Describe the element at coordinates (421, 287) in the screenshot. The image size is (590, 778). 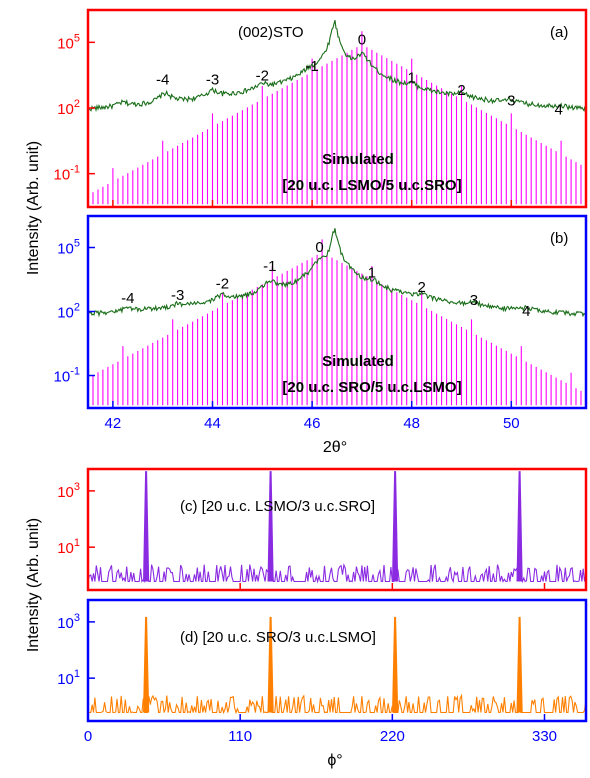
I see `peak-label-b-6: 2` at that location.